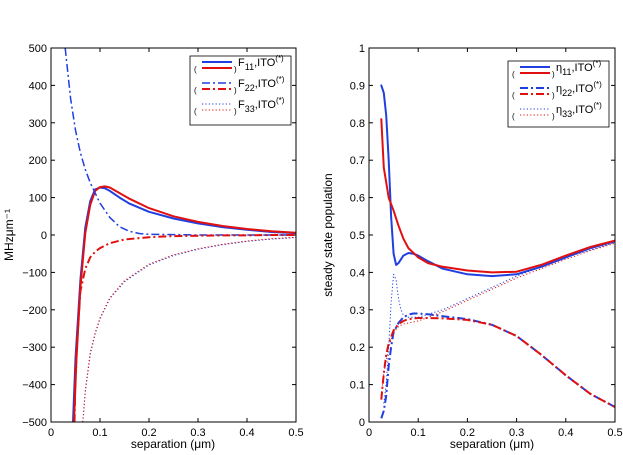 This screenshot has height=455, width=623. What do you see at coordinates (38, 86) in the screenshot?
I see `y-tick-label: 400` at bounding box center [38, 86].